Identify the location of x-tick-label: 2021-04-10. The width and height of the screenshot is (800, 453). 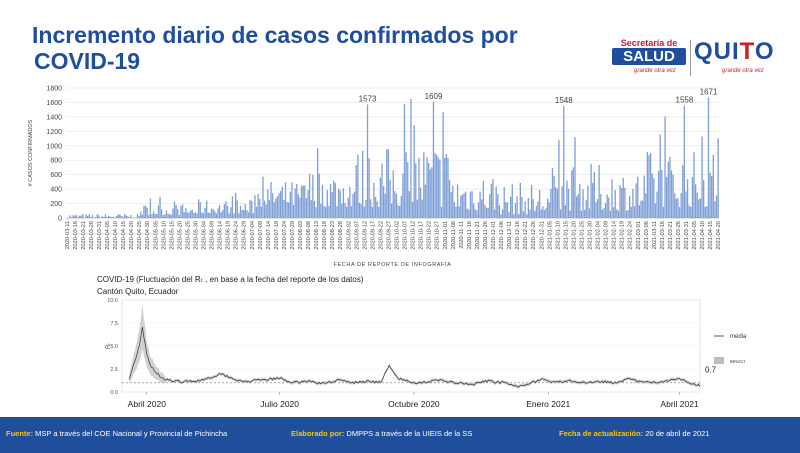
(703, 235).